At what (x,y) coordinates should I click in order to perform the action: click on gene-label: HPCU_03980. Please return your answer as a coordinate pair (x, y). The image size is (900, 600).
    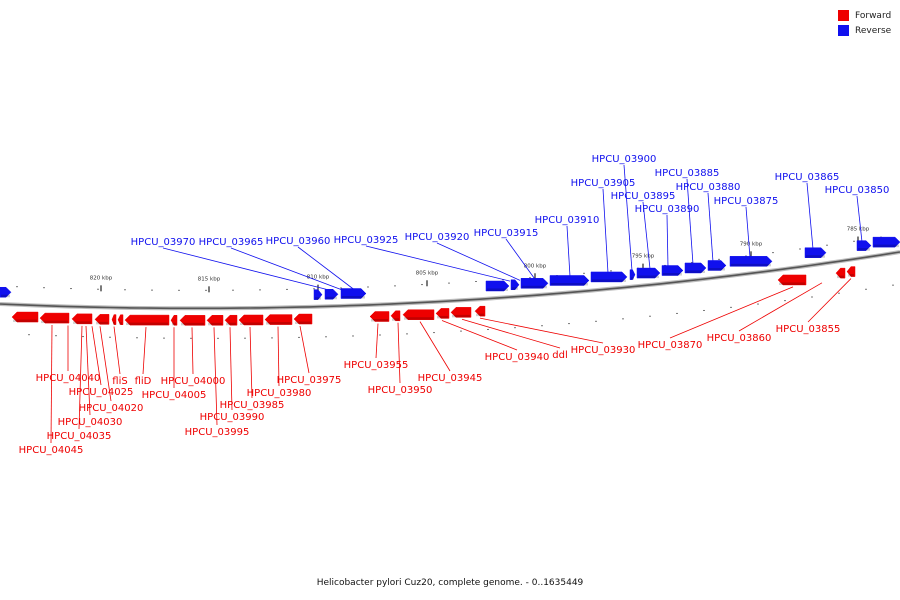
    Looking at the image, I should click on (279, 393).